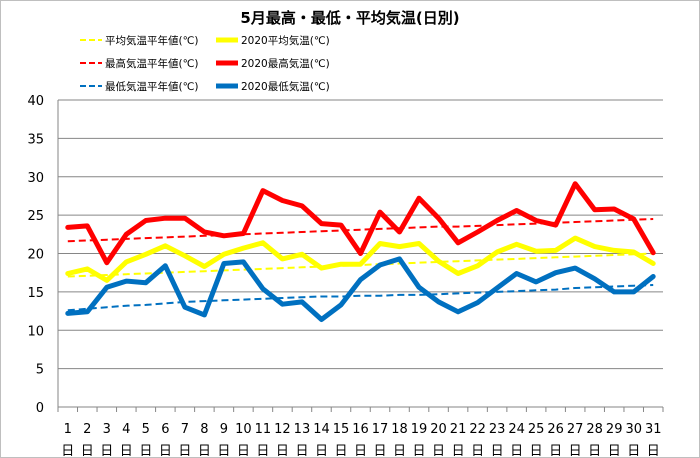 The height and width of the screenshot is (458, 700). What do you see at coordinates (126, 429) in the screenshot?
I see `x-tick-label: 4` at bounding box center [126, 429].